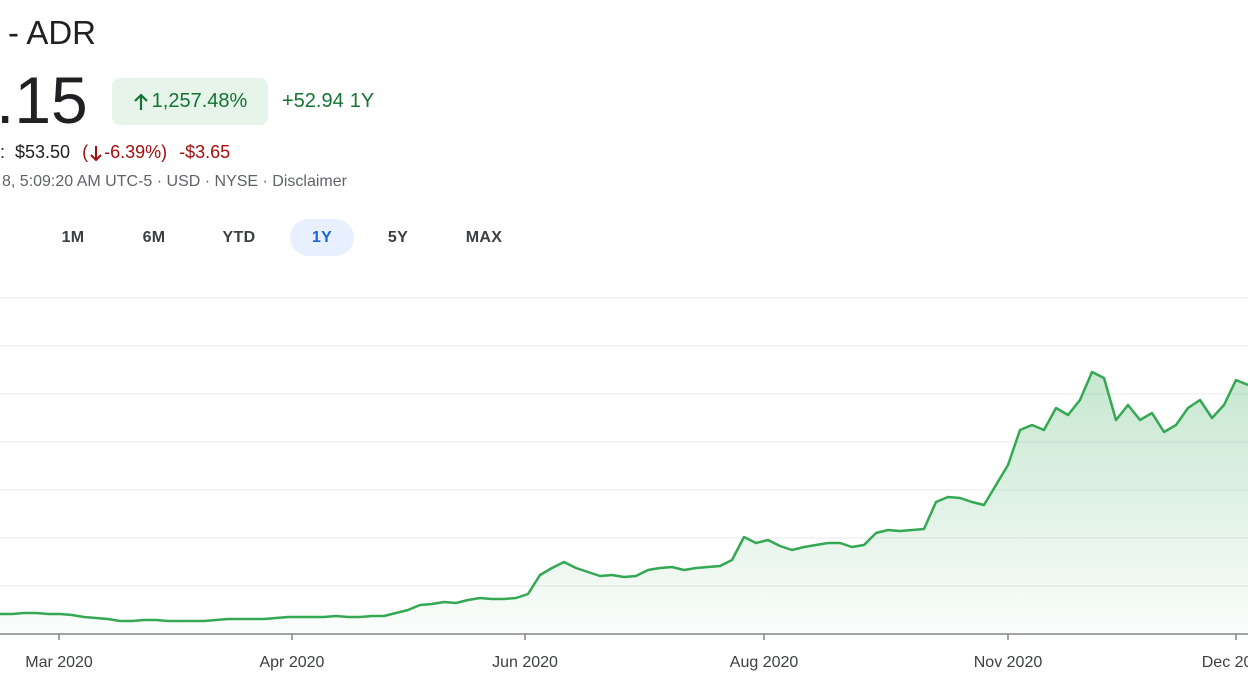 This screenshot has width=1248, height=684. Describe the element at coordinates (205, 152) in the screenshot. I see `after-hours-change: -$3.65` at that location.